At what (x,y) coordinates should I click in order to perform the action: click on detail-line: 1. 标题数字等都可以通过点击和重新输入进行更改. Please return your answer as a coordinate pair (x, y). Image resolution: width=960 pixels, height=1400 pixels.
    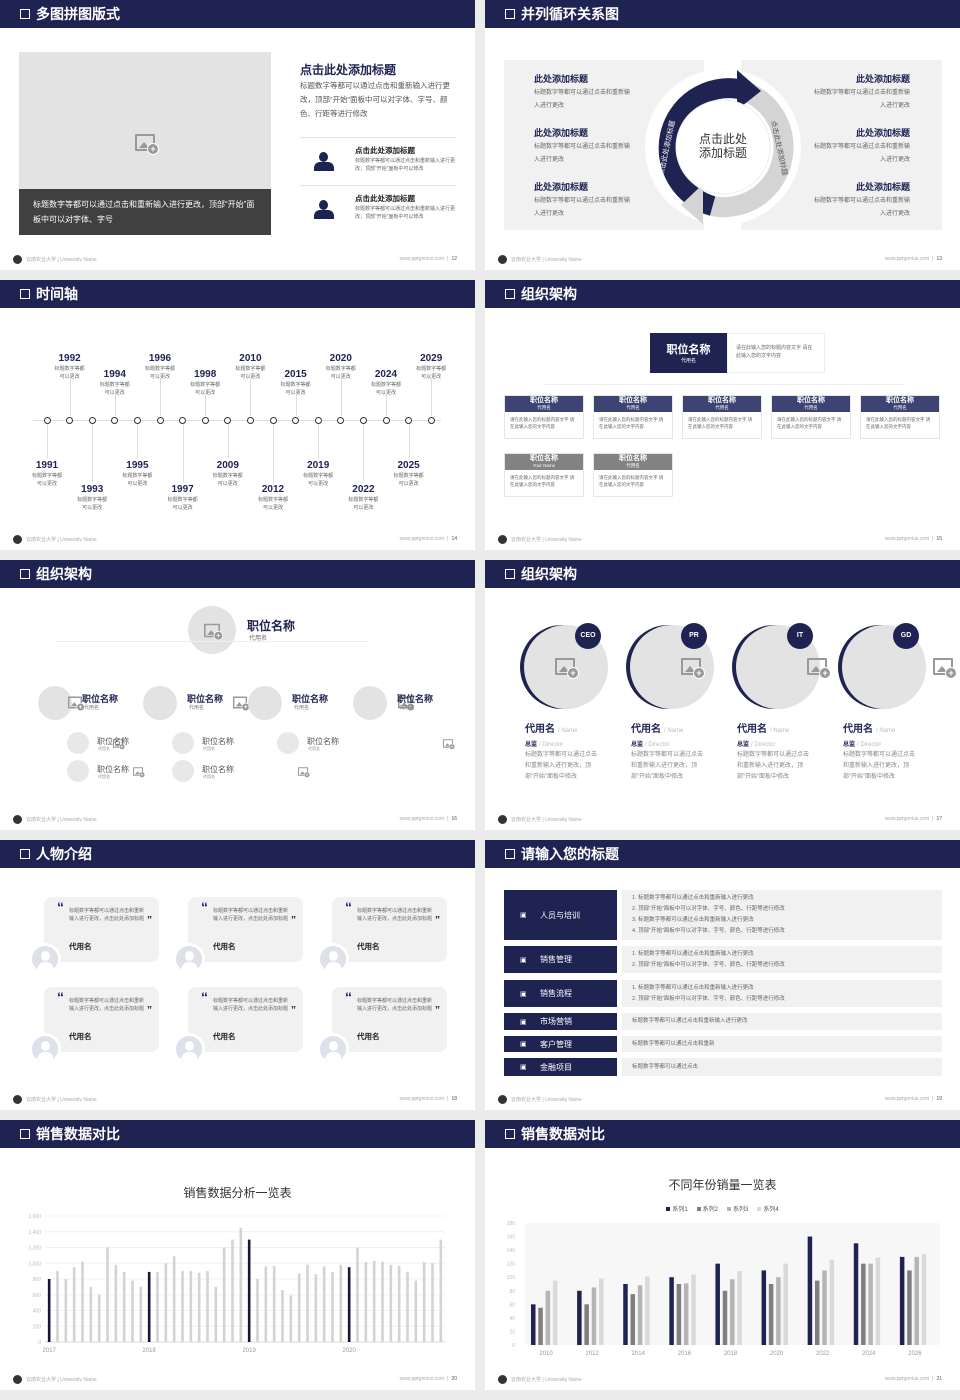
    Looking at the image, I should click on (693, 987).